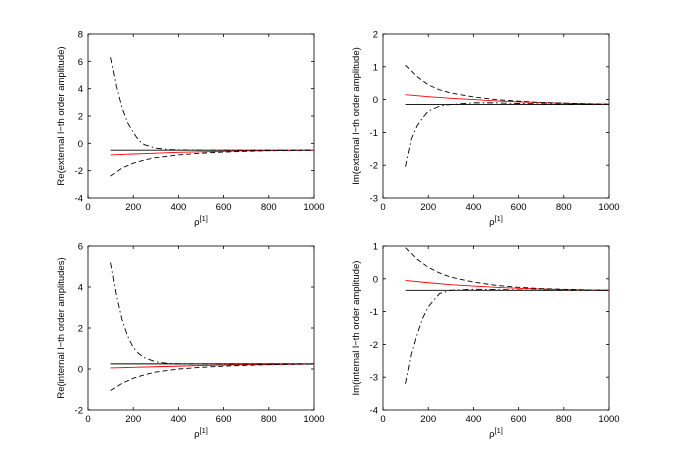 This screenshot has width=675, height=450. I want to click on y-tick-label: 8, so click(80, 35).